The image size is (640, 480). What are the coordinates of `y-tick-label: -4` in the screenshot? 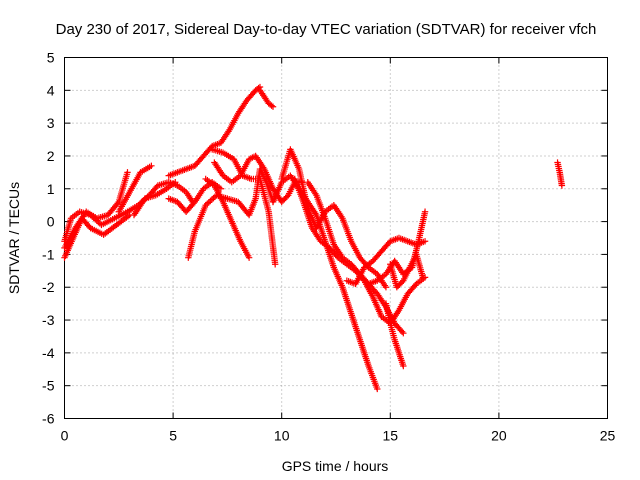 It's located at (48, 353).